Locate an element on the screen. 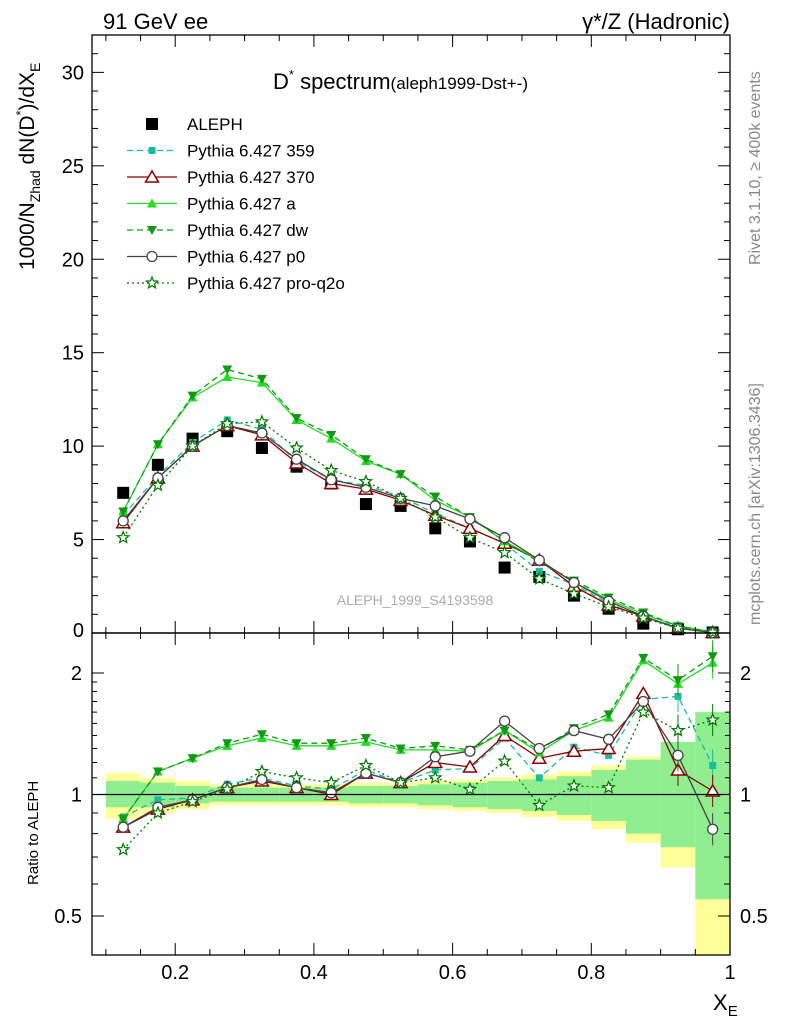 The image size is (786, 1024). legend-label: Pythia 6.427 370 is located at coordinates (251, 177).